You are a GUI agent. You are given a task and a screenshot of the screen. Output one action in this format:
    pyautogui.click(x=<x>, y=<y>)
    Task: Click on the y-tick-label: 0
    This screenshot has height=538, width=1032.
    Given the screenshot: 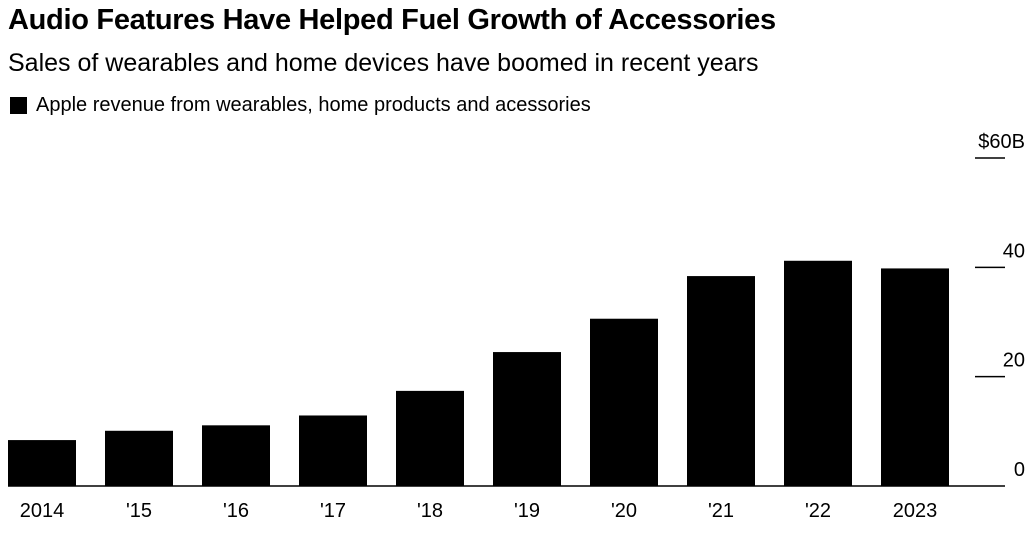 What is the action you would take?
    pyautogui.click(x=1019, y=470)
    